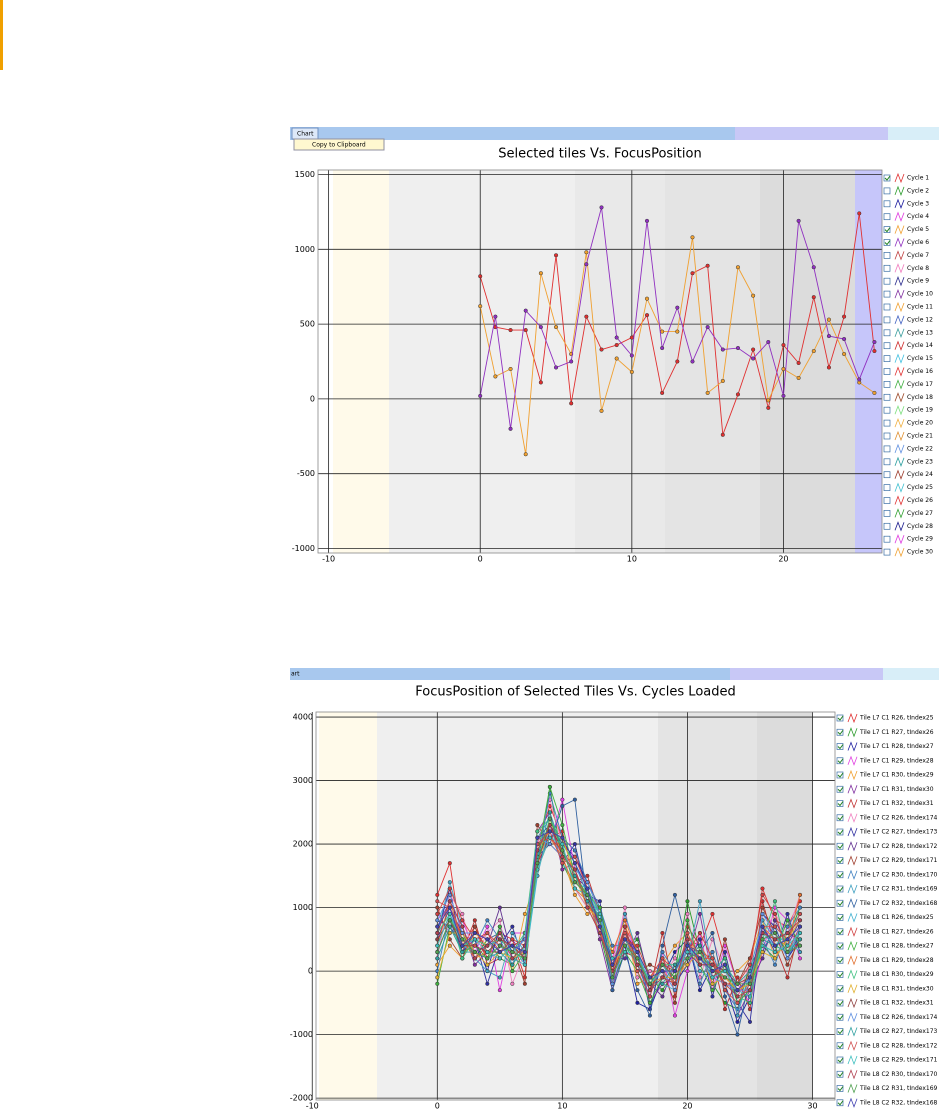  What do you see at coordinates (896, 789) in the screenshot?
I see `legend-label: Tile L7 C1 R31, tIndex30` at bounding box center [896, 789].